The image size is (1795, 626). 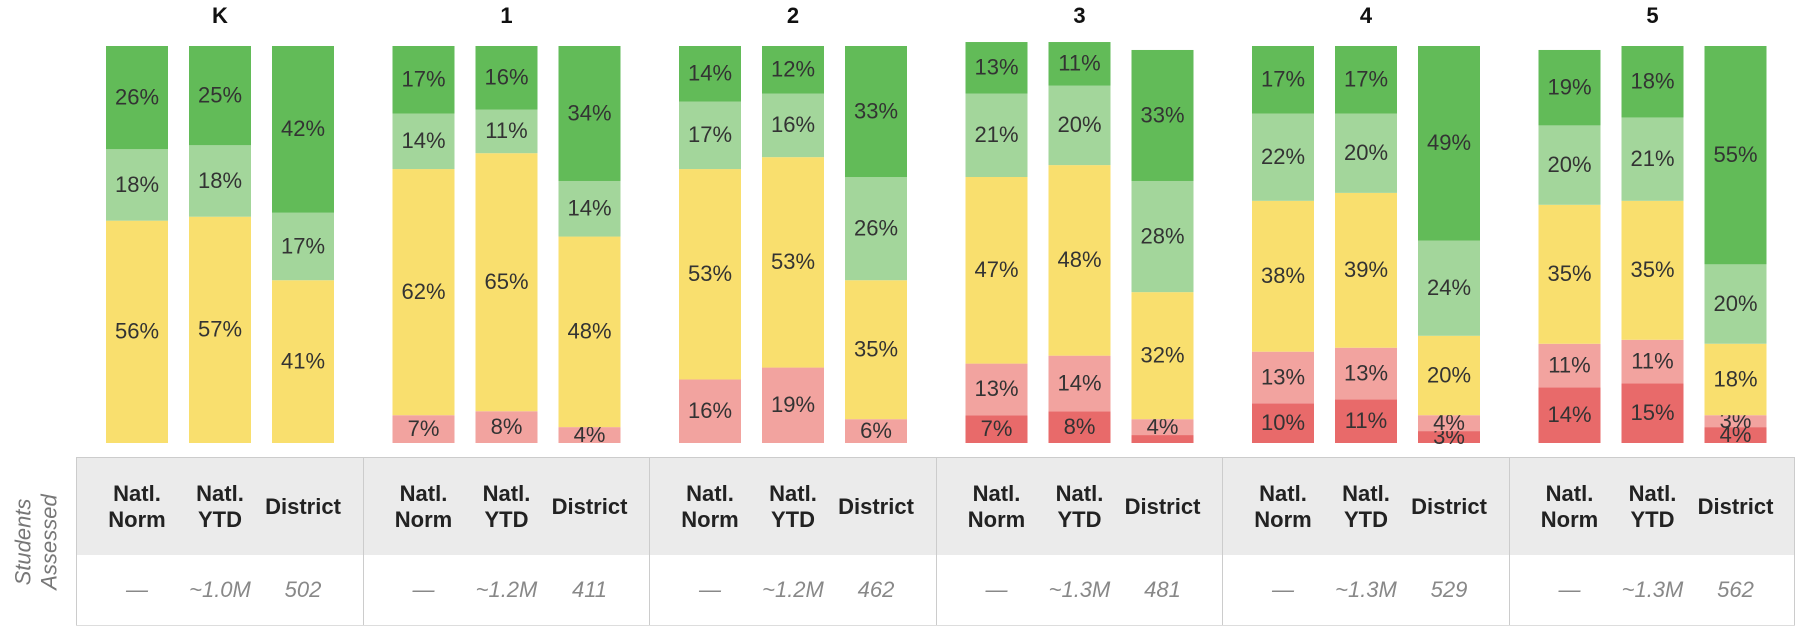 What do you see at coordinates (1079, 259) in the screenshot?
I see `data-label: 48%` at bounding box center [1079, 259].